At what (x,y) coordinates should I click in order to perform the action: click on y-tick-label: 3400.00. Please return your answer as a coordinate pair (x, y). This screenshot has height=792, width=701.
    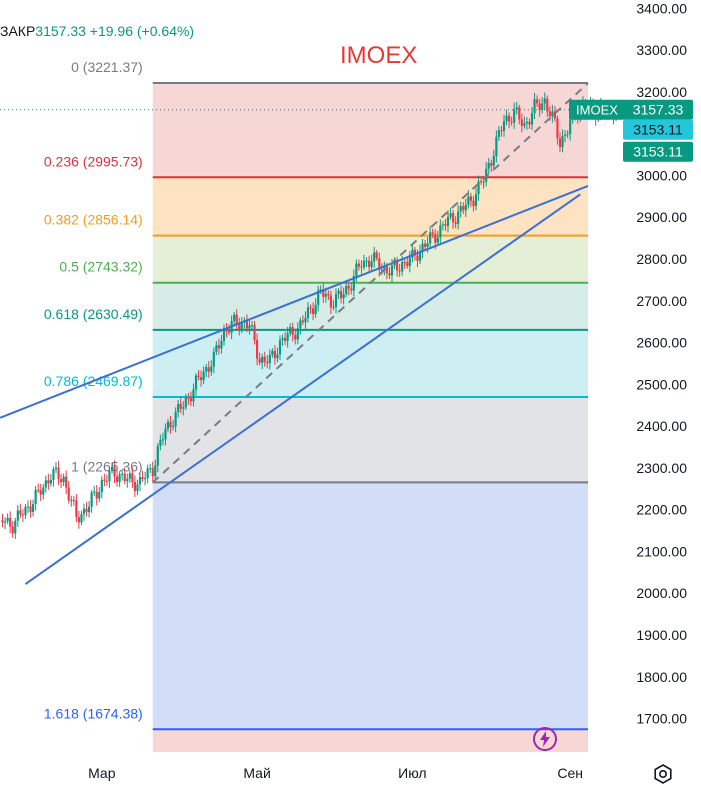
    Looking at the image, I should click on (661, 8).